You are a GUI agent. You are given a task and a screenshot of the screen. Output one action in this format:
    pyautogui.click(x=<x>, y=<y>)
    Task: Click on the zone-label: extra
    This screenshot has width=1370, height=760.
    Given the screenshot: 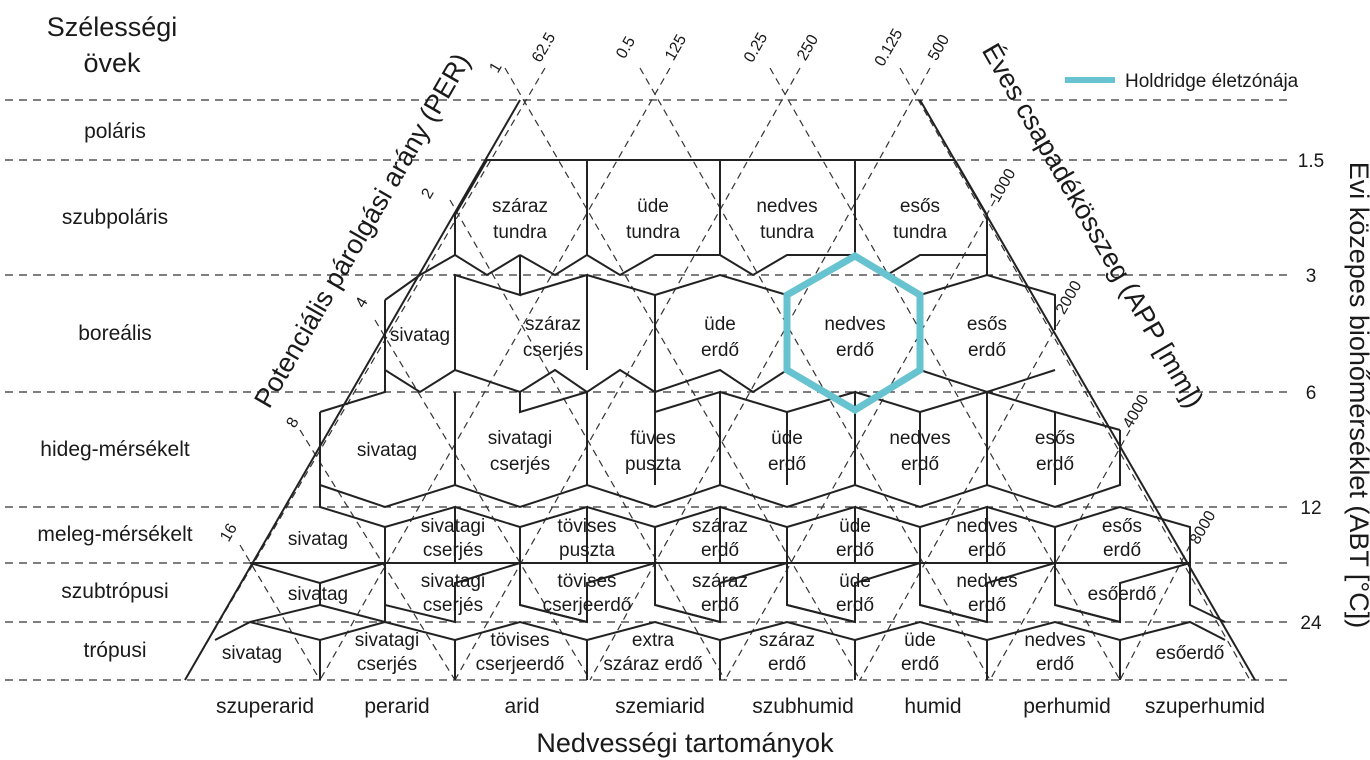 What is the action you would take?
    pyautogui.click(x=653, y=640)
    